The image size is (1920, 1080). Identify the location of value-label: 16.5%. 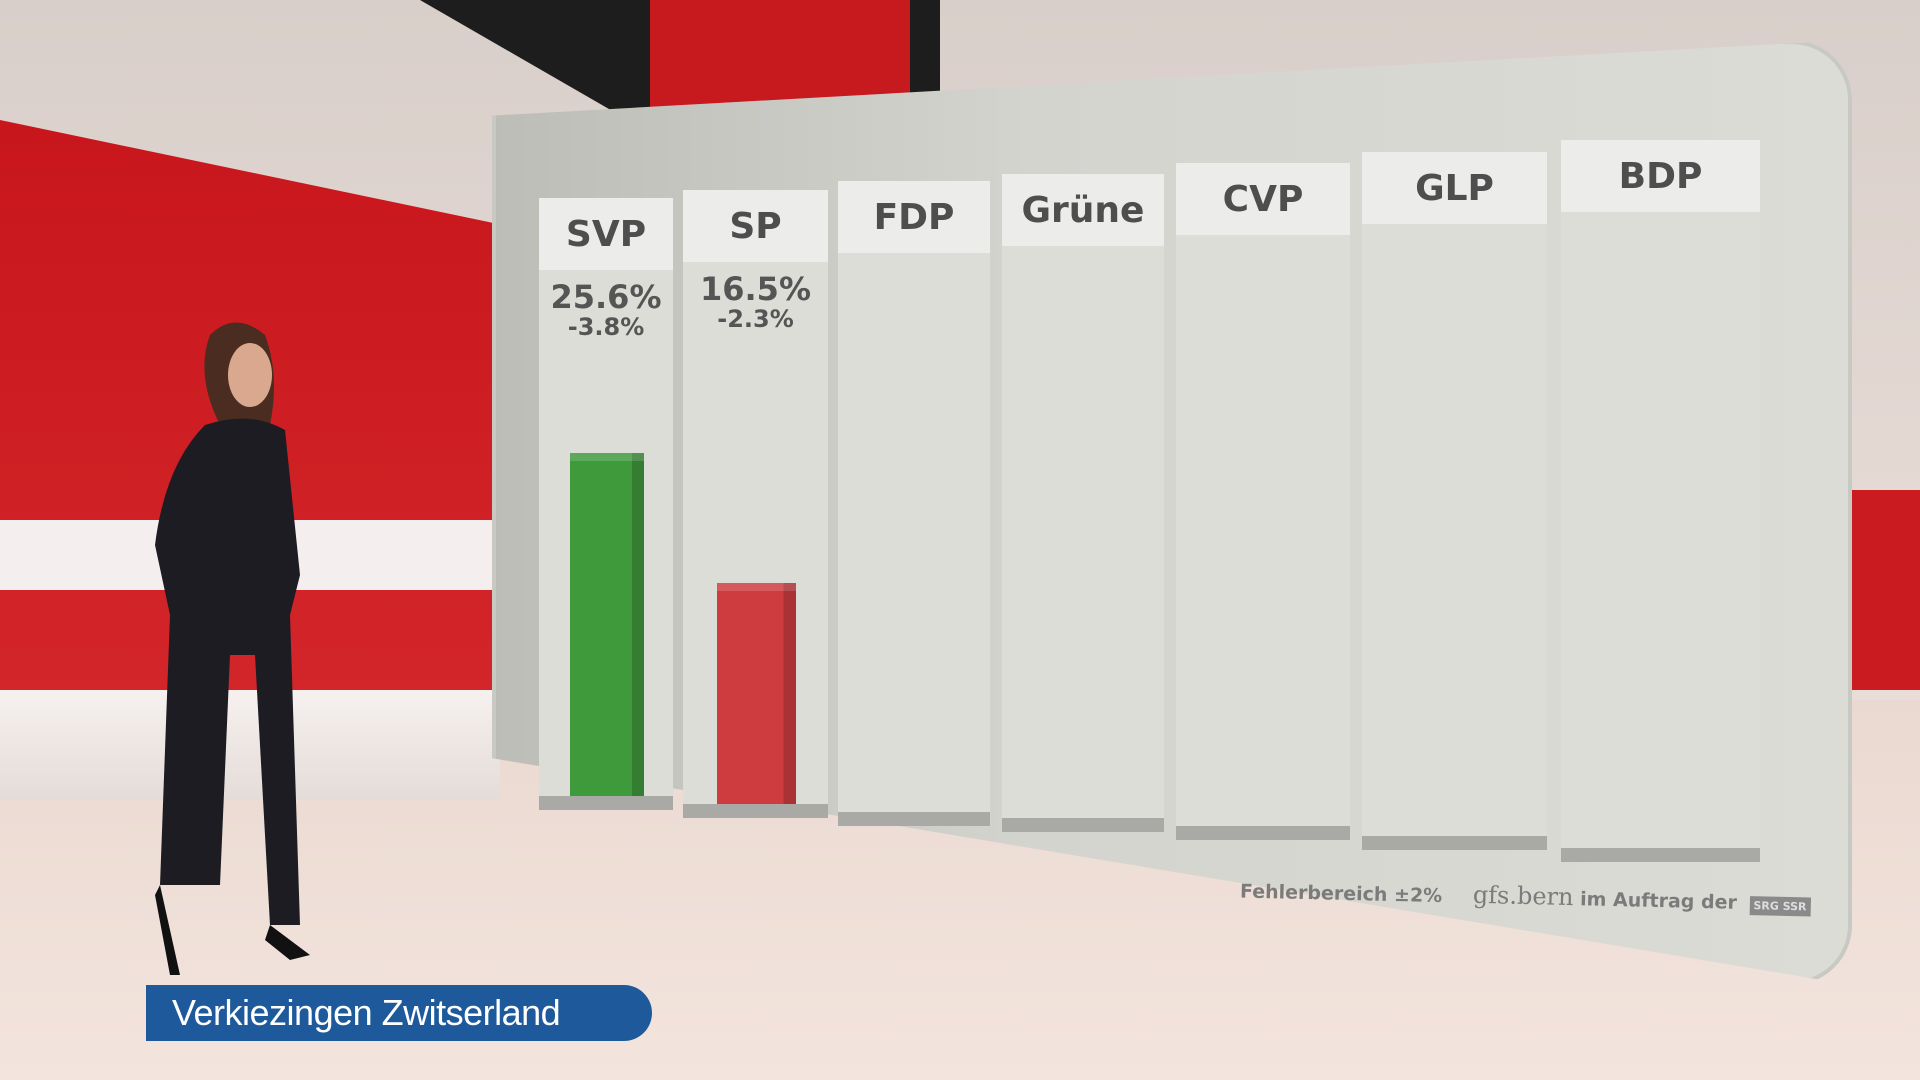
(755, 289).